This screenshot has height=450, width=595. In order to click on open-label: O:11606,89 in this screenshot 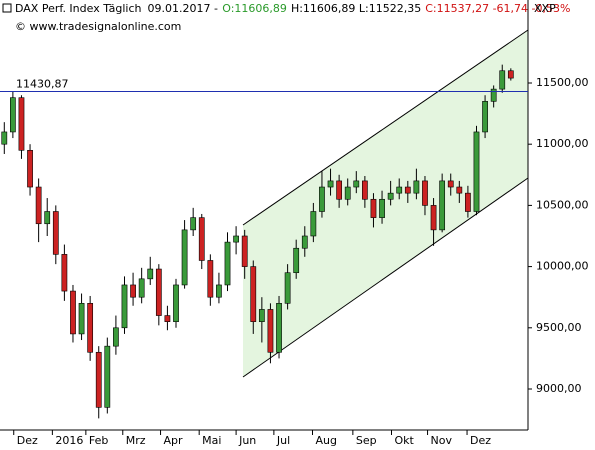, I will do `click(254, 8)`.